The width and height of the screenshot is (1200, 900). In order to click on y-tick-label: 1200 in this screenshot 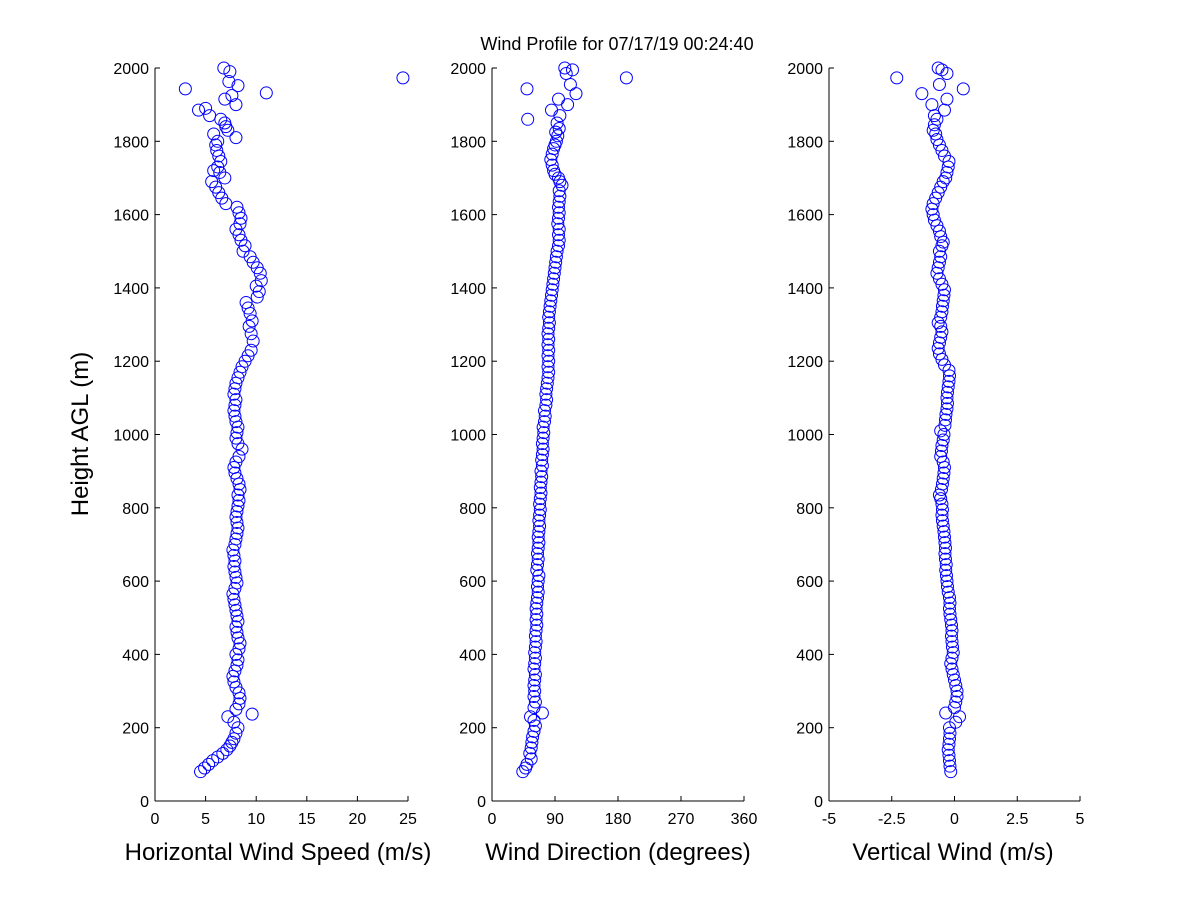, I will do `click(468, 362)`.